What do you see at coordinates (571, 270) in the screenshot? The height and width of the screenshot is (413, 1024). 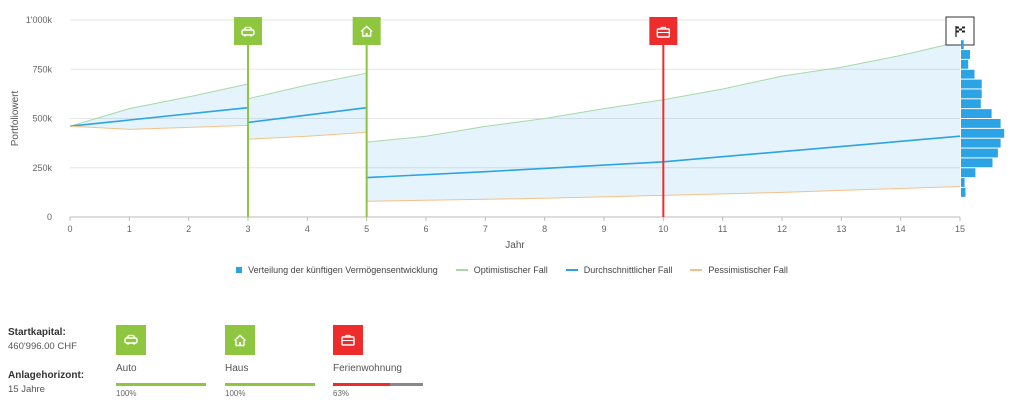 I see `legend-swatch-average` at bounding box center [571, 270].